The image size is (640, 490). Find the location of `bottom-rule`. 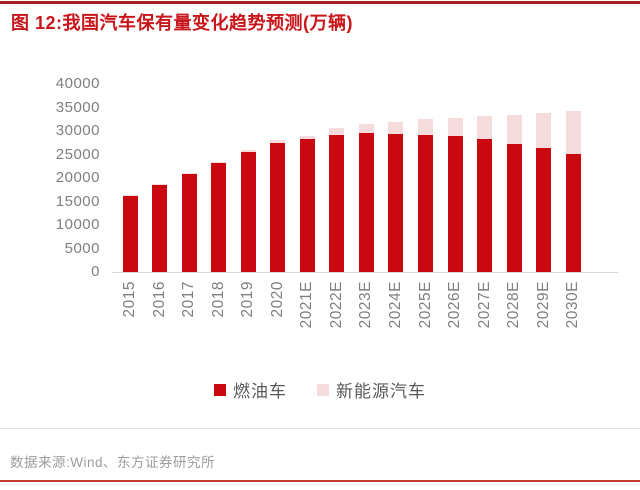

bottom-rule is located at coordinates (320, 481).